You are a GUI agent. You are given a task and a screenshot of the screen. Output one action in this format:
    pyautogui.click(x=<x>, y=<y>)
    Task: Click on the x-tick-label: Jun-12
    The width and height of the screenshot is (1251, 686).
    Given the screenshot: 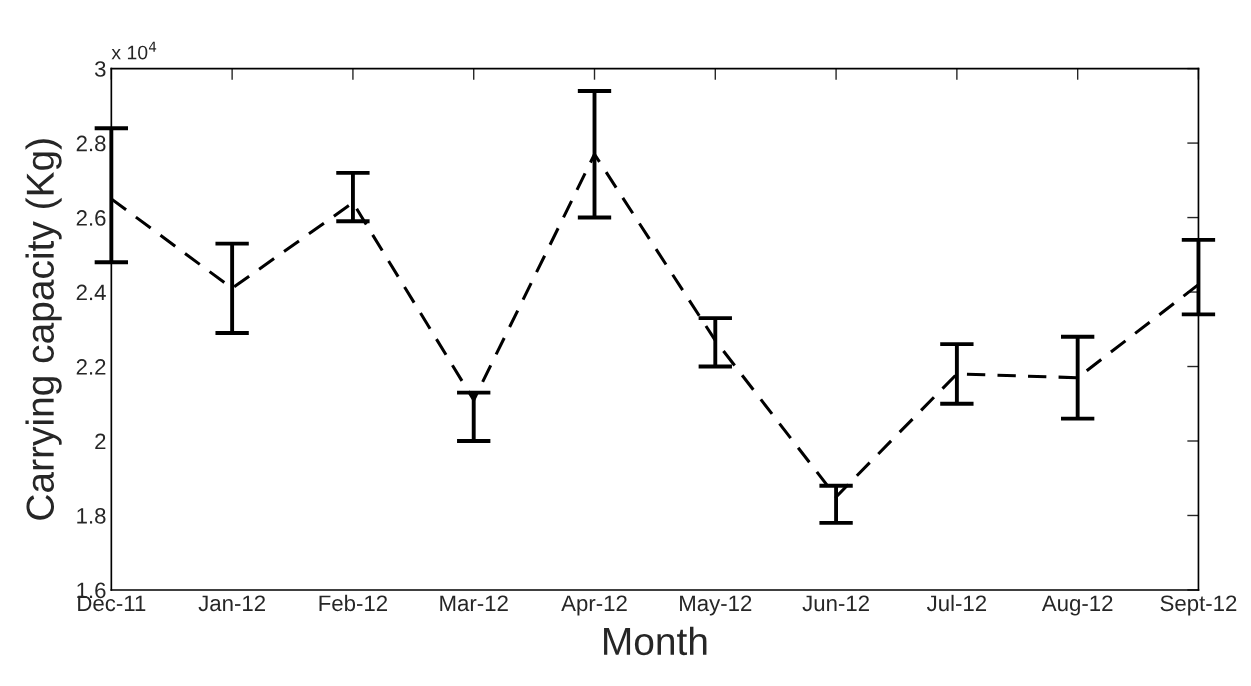 What is the action you would take?
    pyautogui.click(x=835, y=603)
    